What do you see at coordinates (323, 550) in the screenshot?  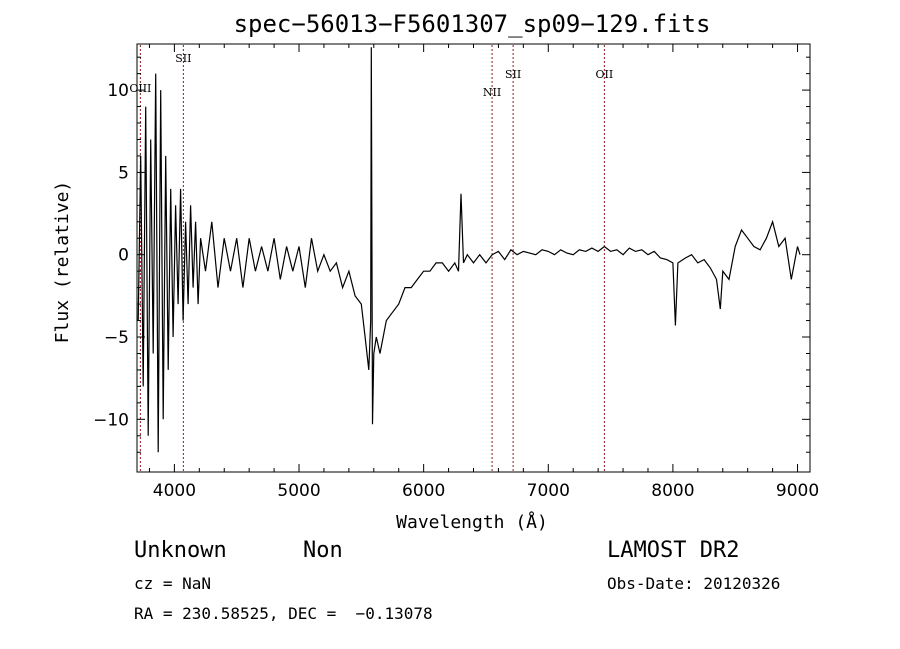 I see `object-subclass: Non` at bounding box center [323, 550].